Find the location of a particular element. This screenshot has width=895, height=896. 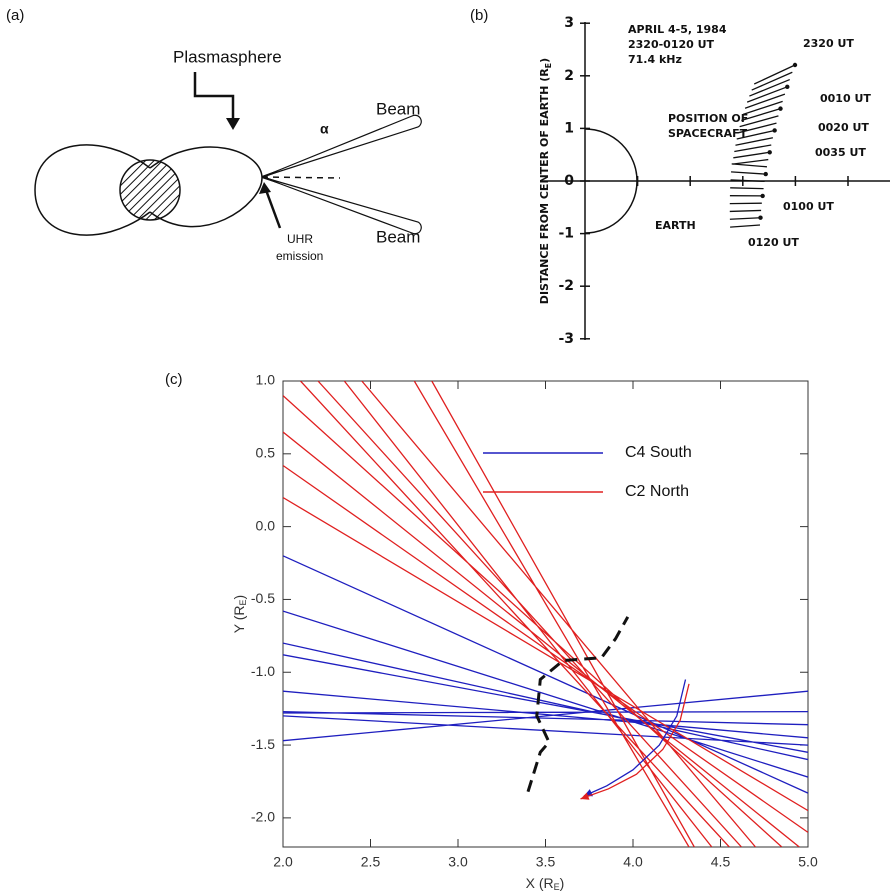

x-tick-label: 2.0 is located at coordinates (283, 862).